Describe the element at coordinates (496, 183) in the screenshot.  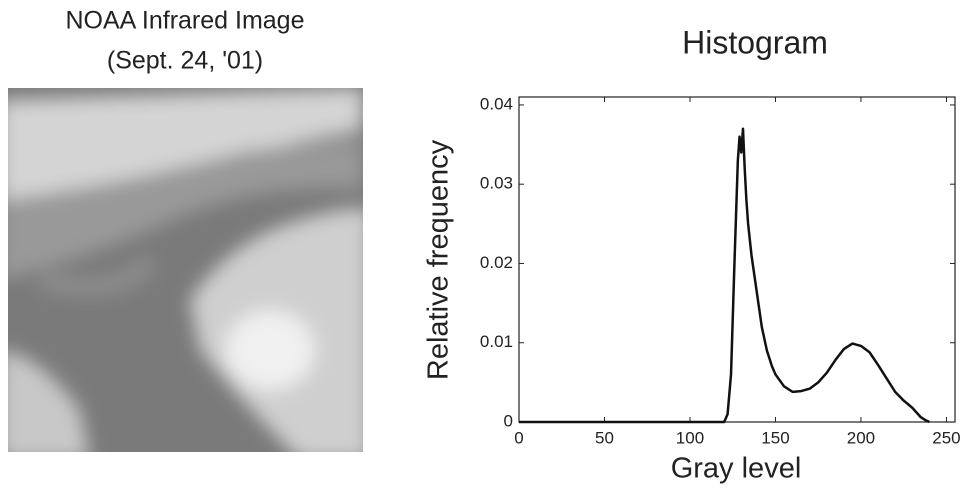
I see `y-tick-label: 0.03` at that location.